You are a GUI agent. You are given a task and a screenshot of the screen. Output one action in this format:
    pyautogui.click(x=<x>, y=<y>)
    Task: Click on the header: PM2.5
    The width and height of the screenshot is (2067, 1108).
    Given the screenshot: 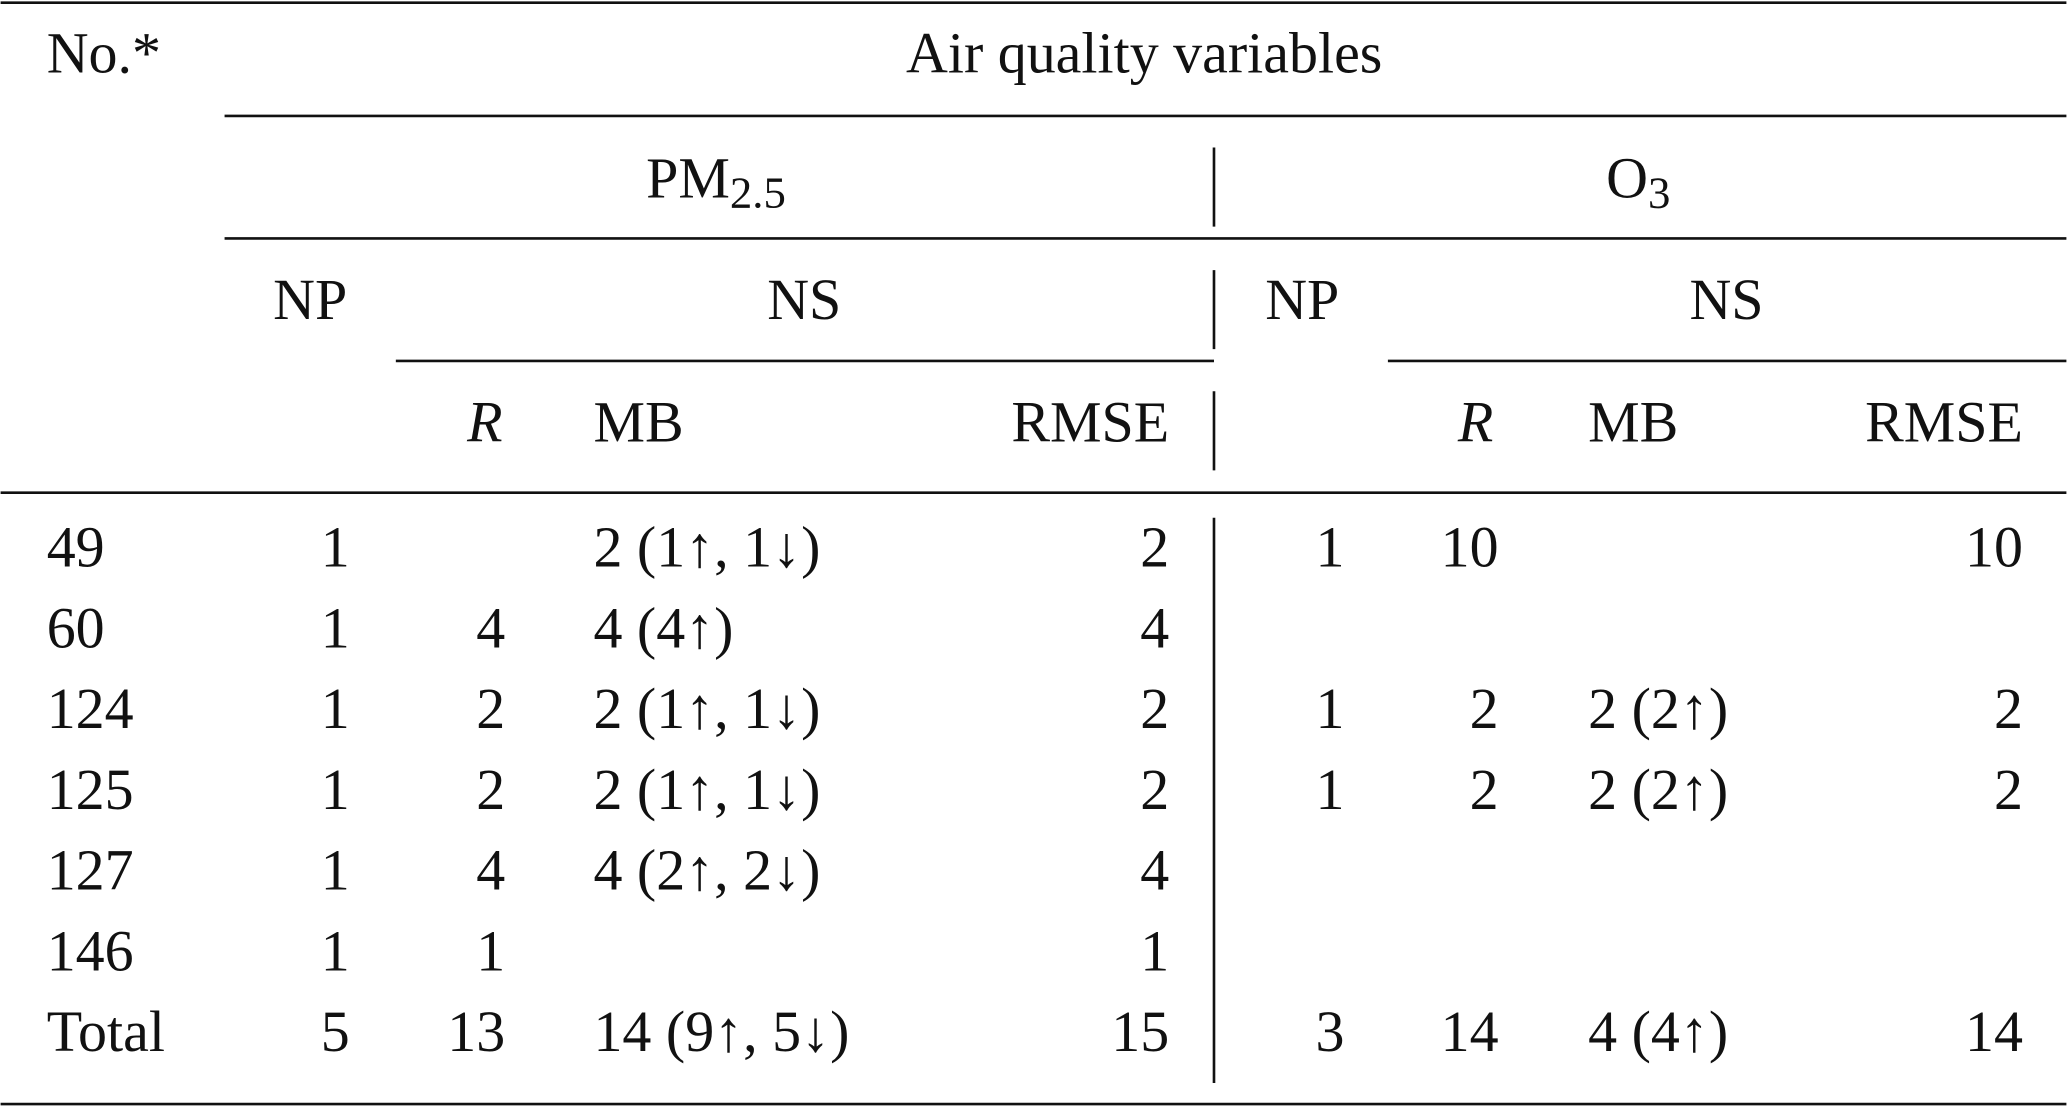 What is the action you would take?
    pyautogui.click(x=716, y=182)
    